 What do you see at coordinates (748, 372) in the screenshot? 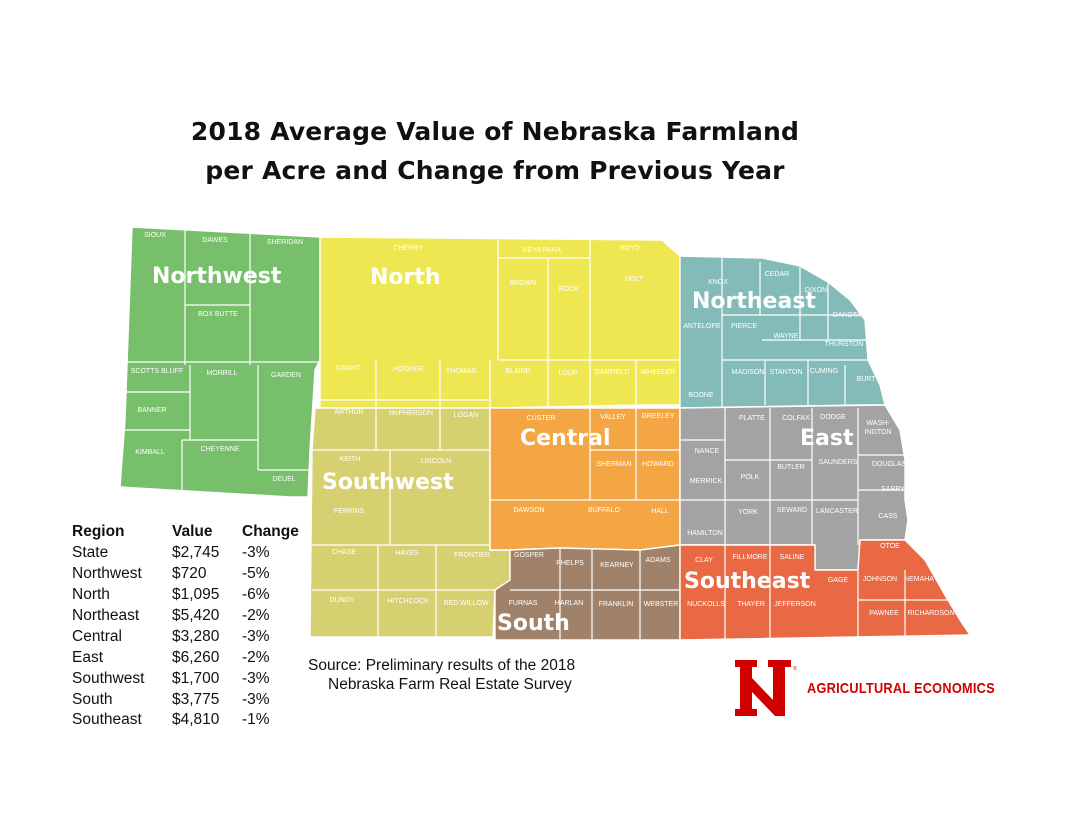
I see `county-label: MADISON` at bounding box center [748, 372].